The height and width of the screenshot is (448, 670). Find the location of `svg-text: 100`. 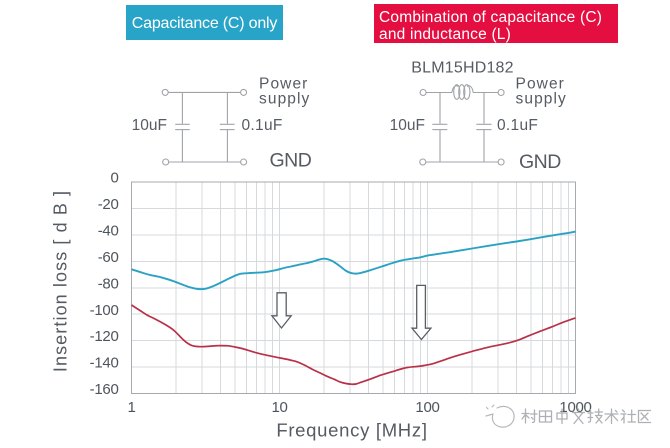

svg-text: 100 is located at coordinates (427, 407).